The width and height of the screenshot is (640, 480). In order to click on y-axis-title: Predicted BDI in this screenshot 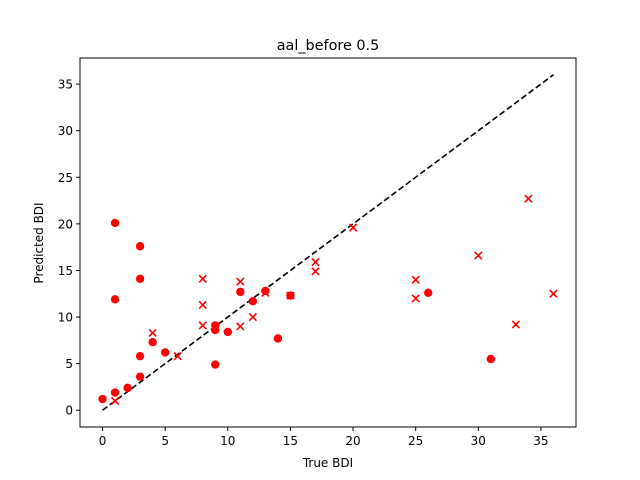, I will do `click(39, 242)`.